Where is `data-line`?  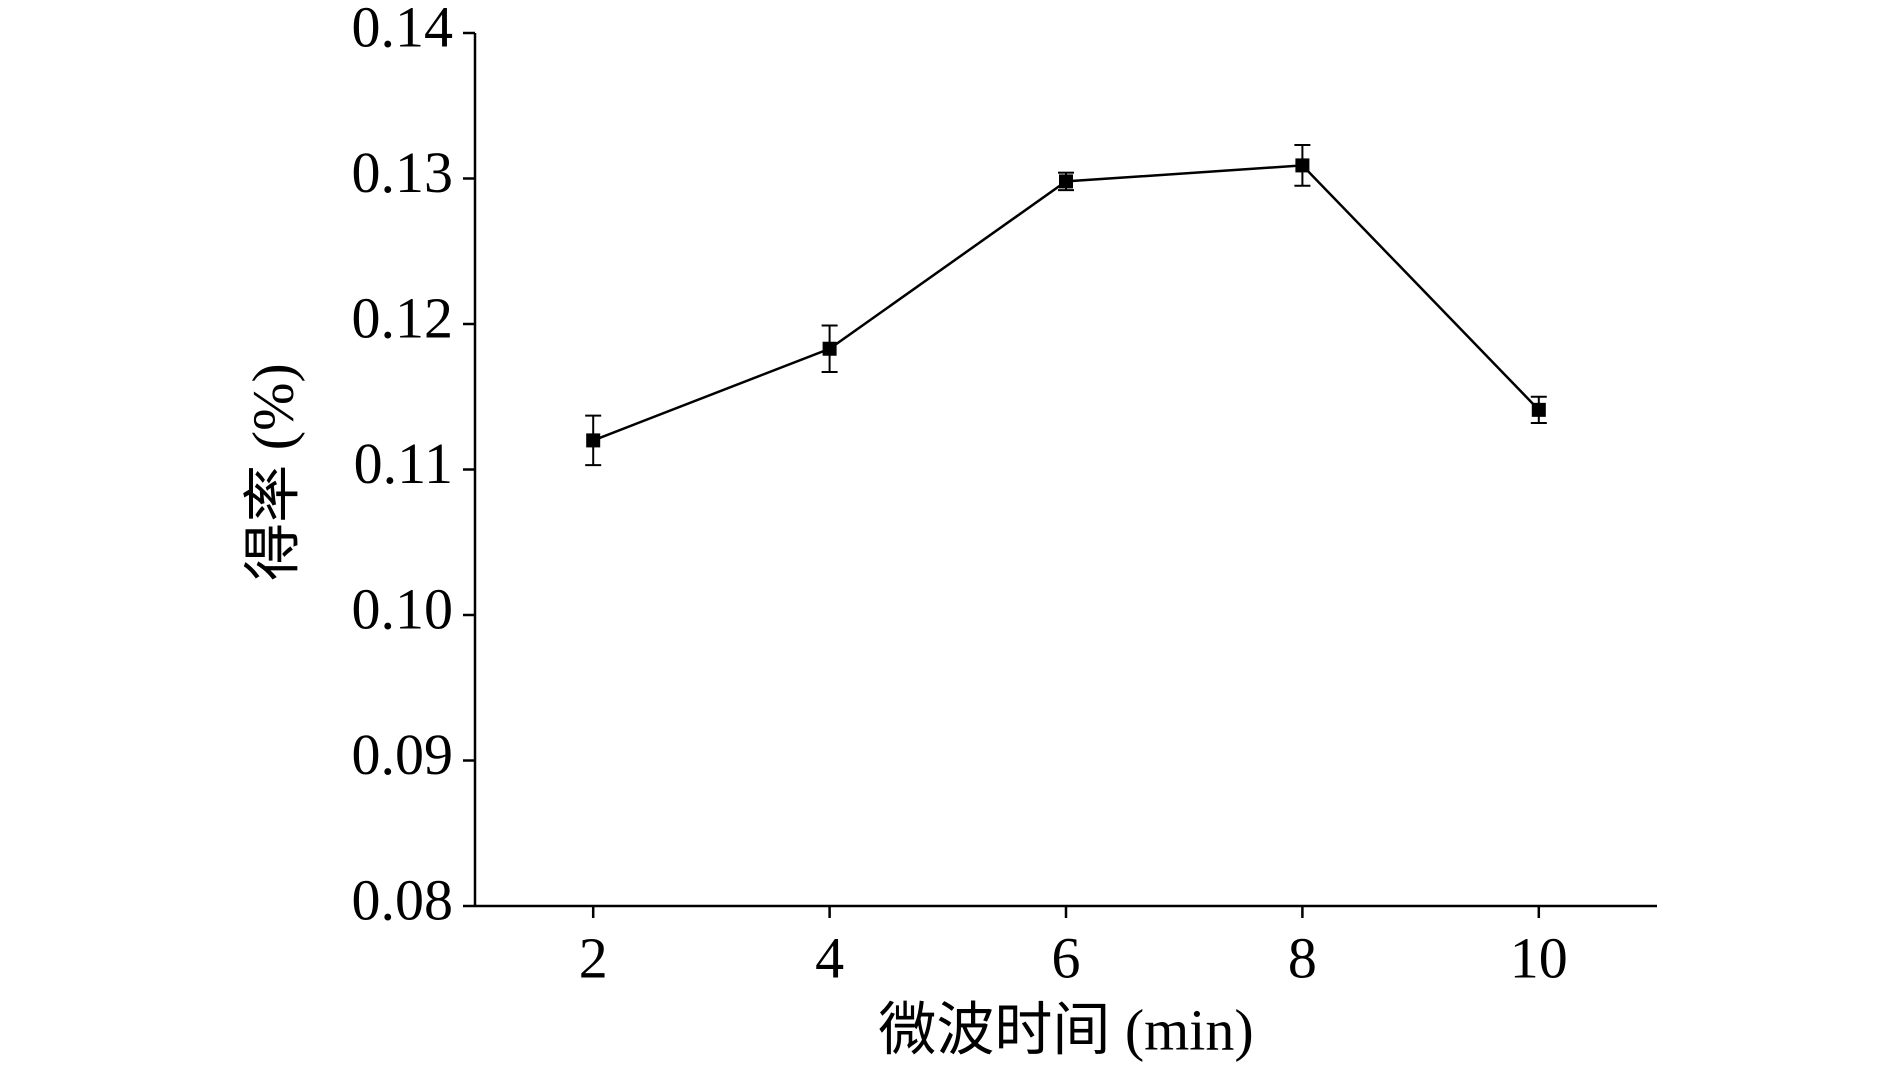
data-line is located at coordinates (1066, 303).